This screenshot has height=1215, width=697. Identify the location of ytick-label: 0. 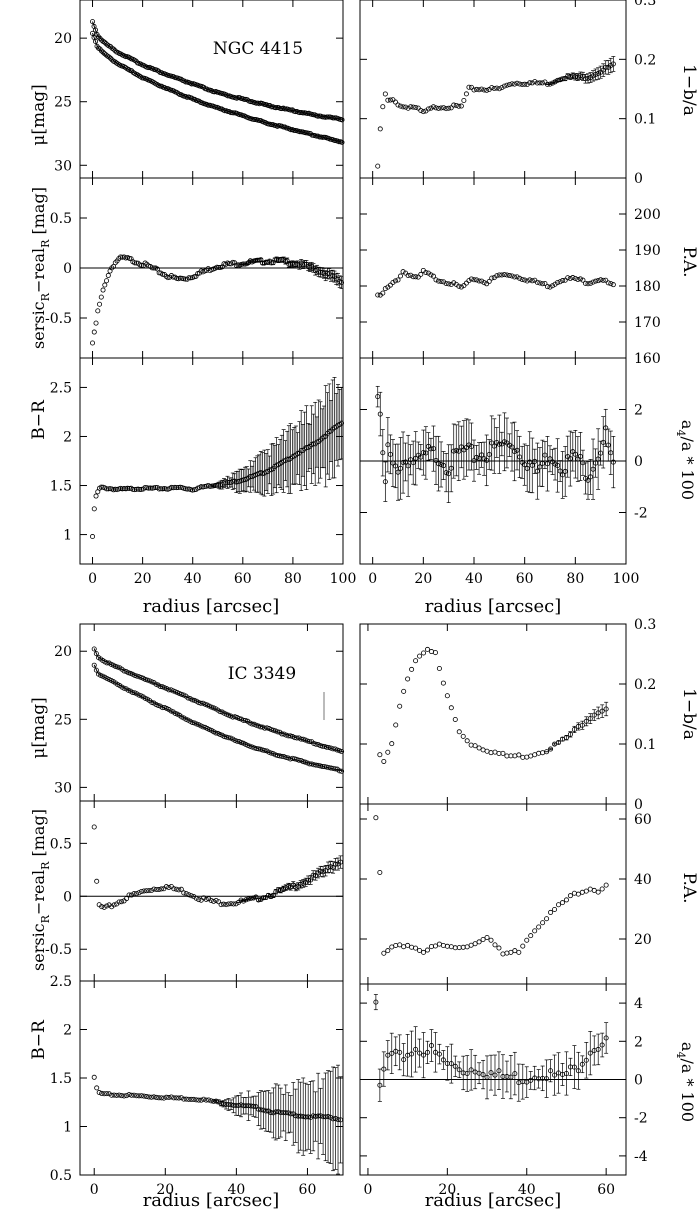
(67, 897).